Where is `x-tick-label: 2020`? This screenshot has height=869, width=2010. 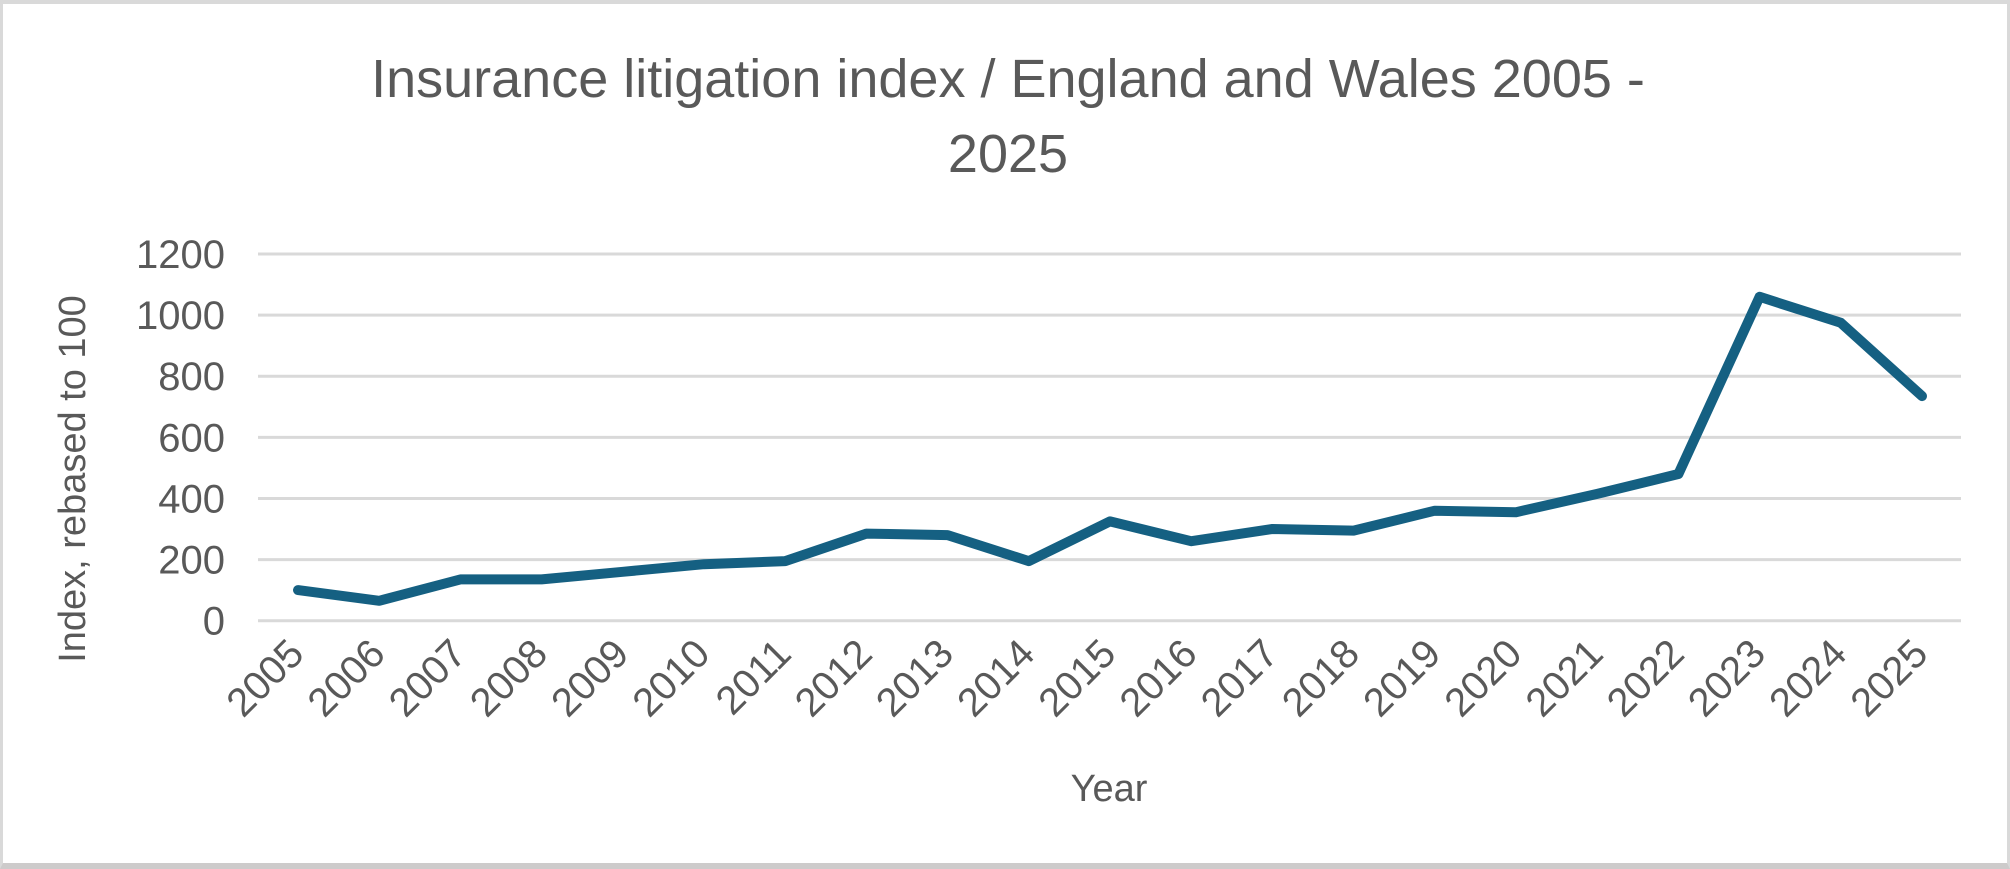 x-tick-label: 2020 is located at coordinates (1483, 678).